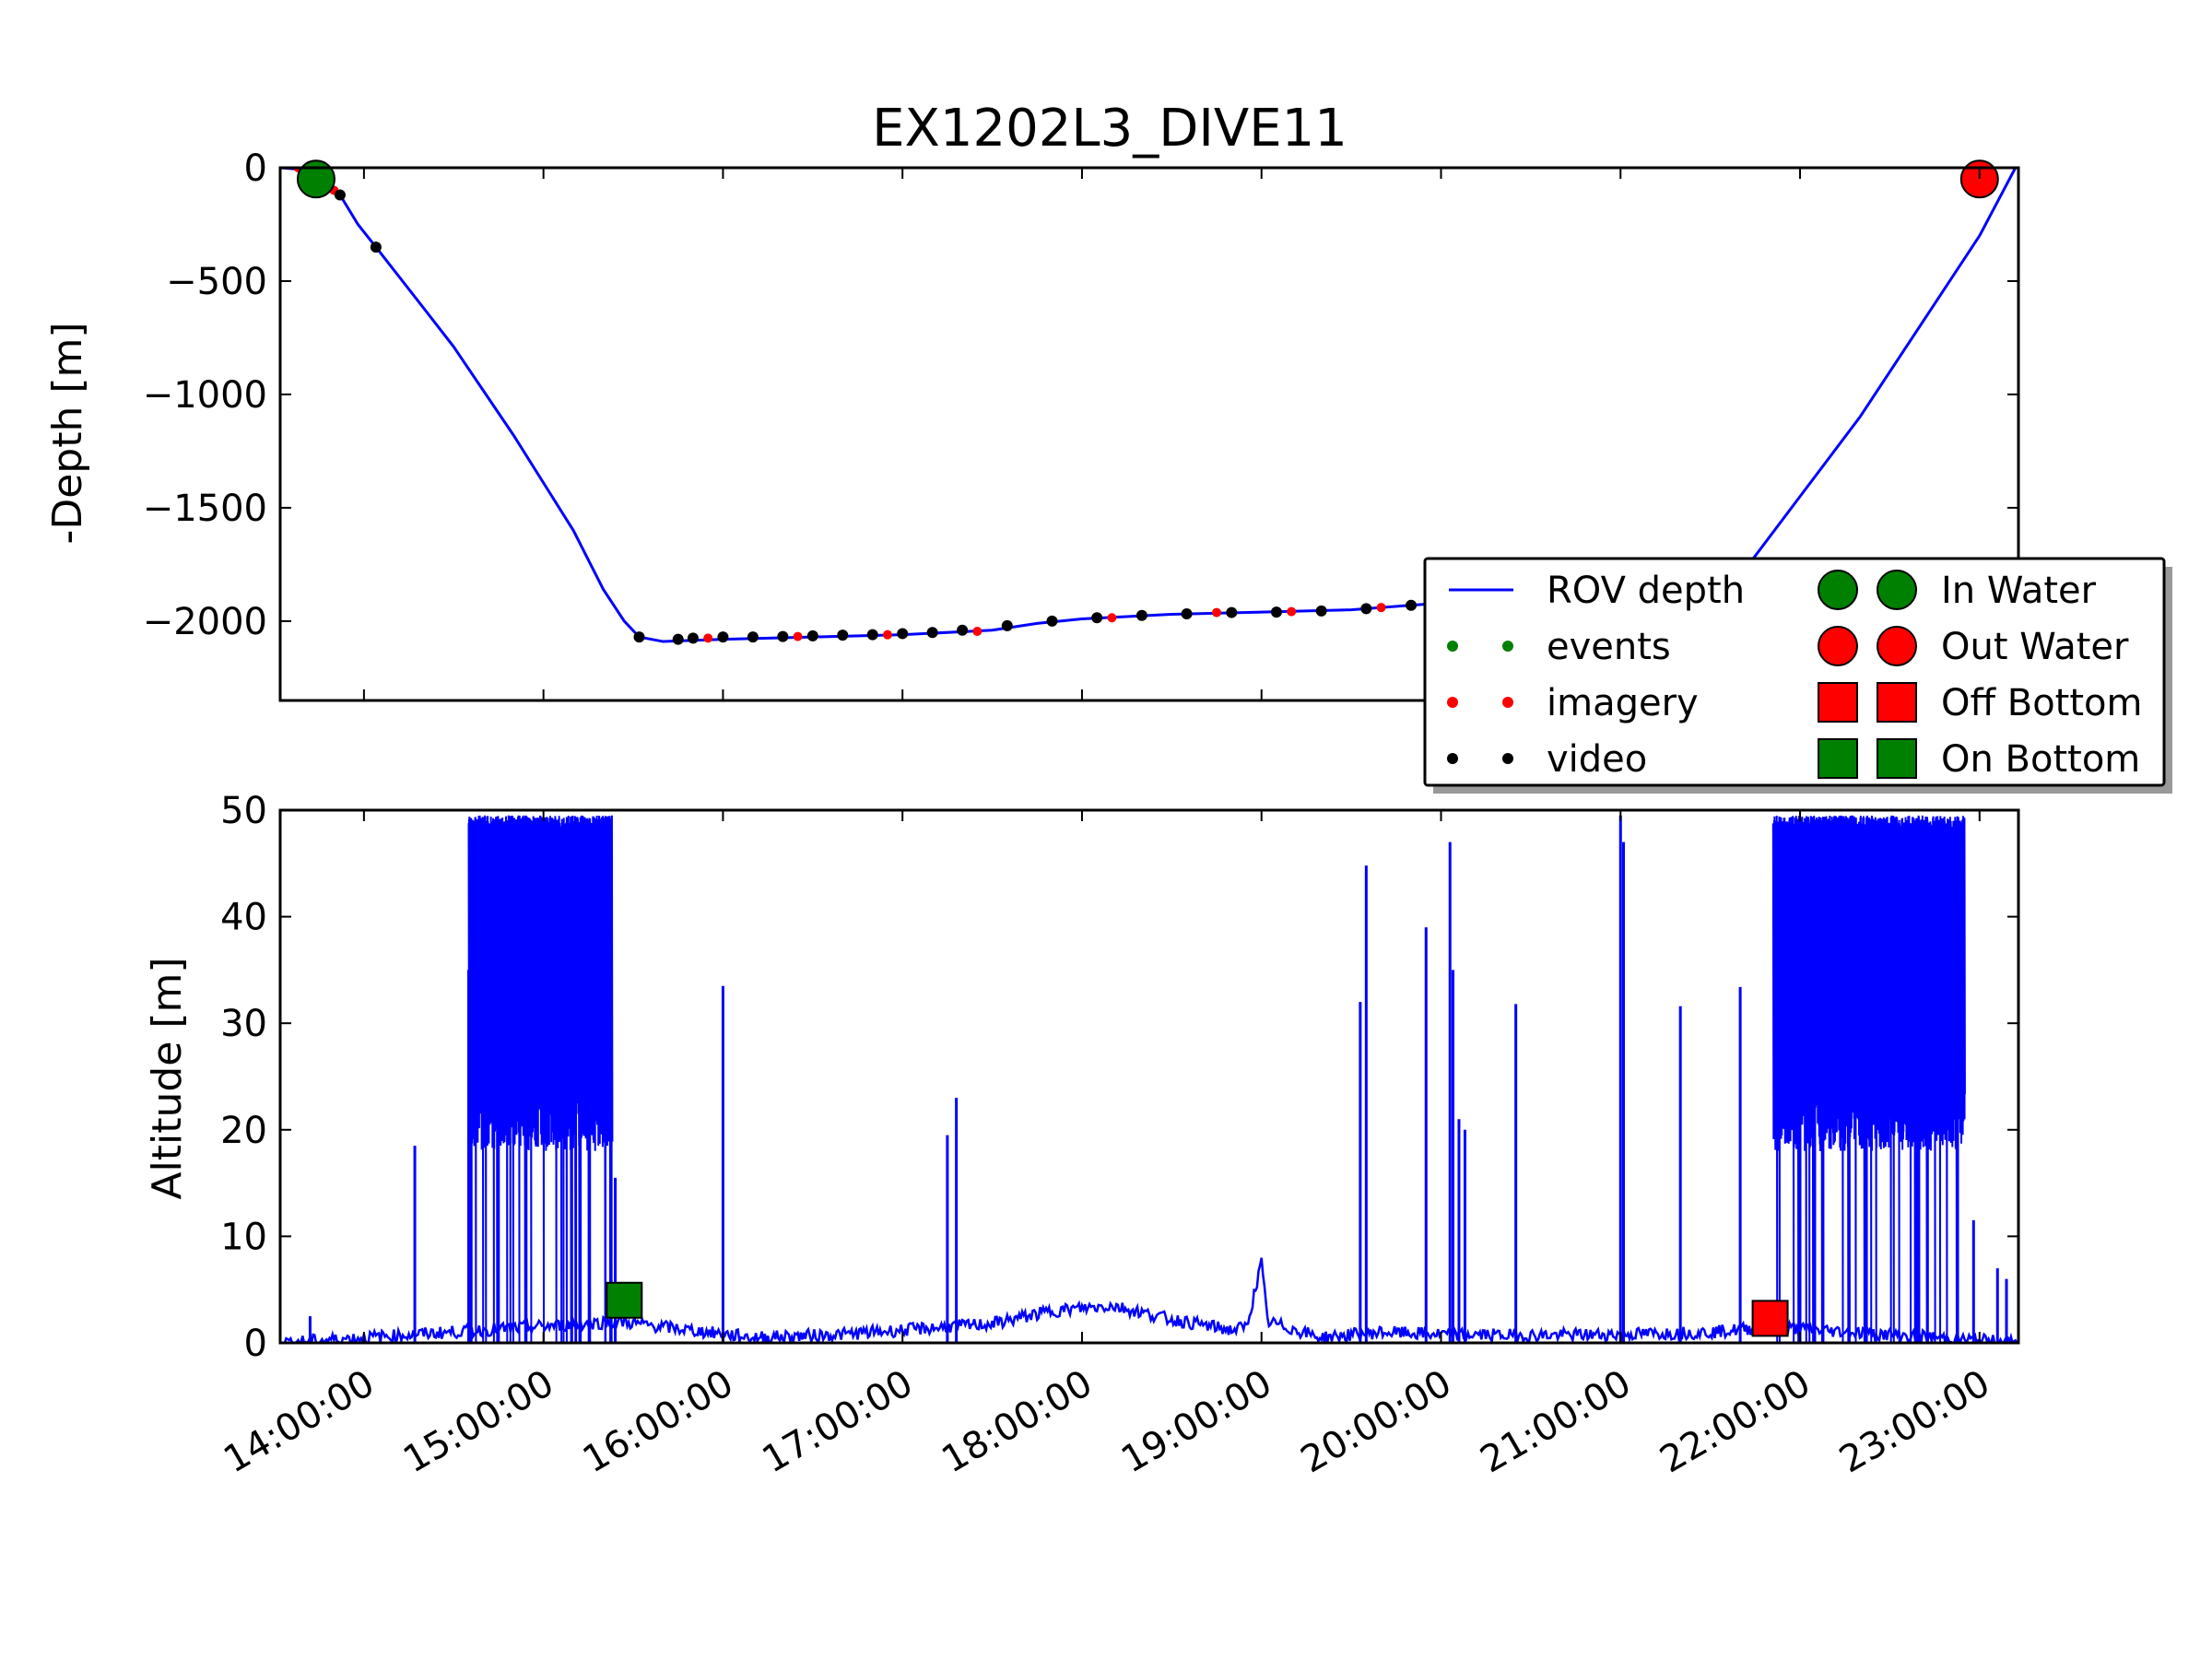  I want to click on x-tick-label: 16:00:00, so click(658, 1422).